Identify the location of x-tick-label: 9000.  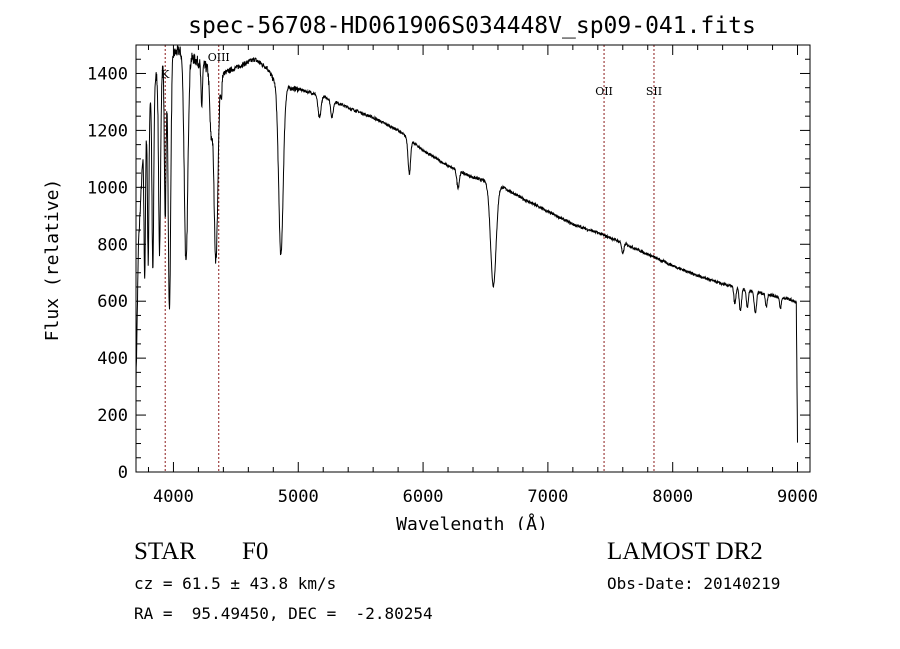
(797, 497).